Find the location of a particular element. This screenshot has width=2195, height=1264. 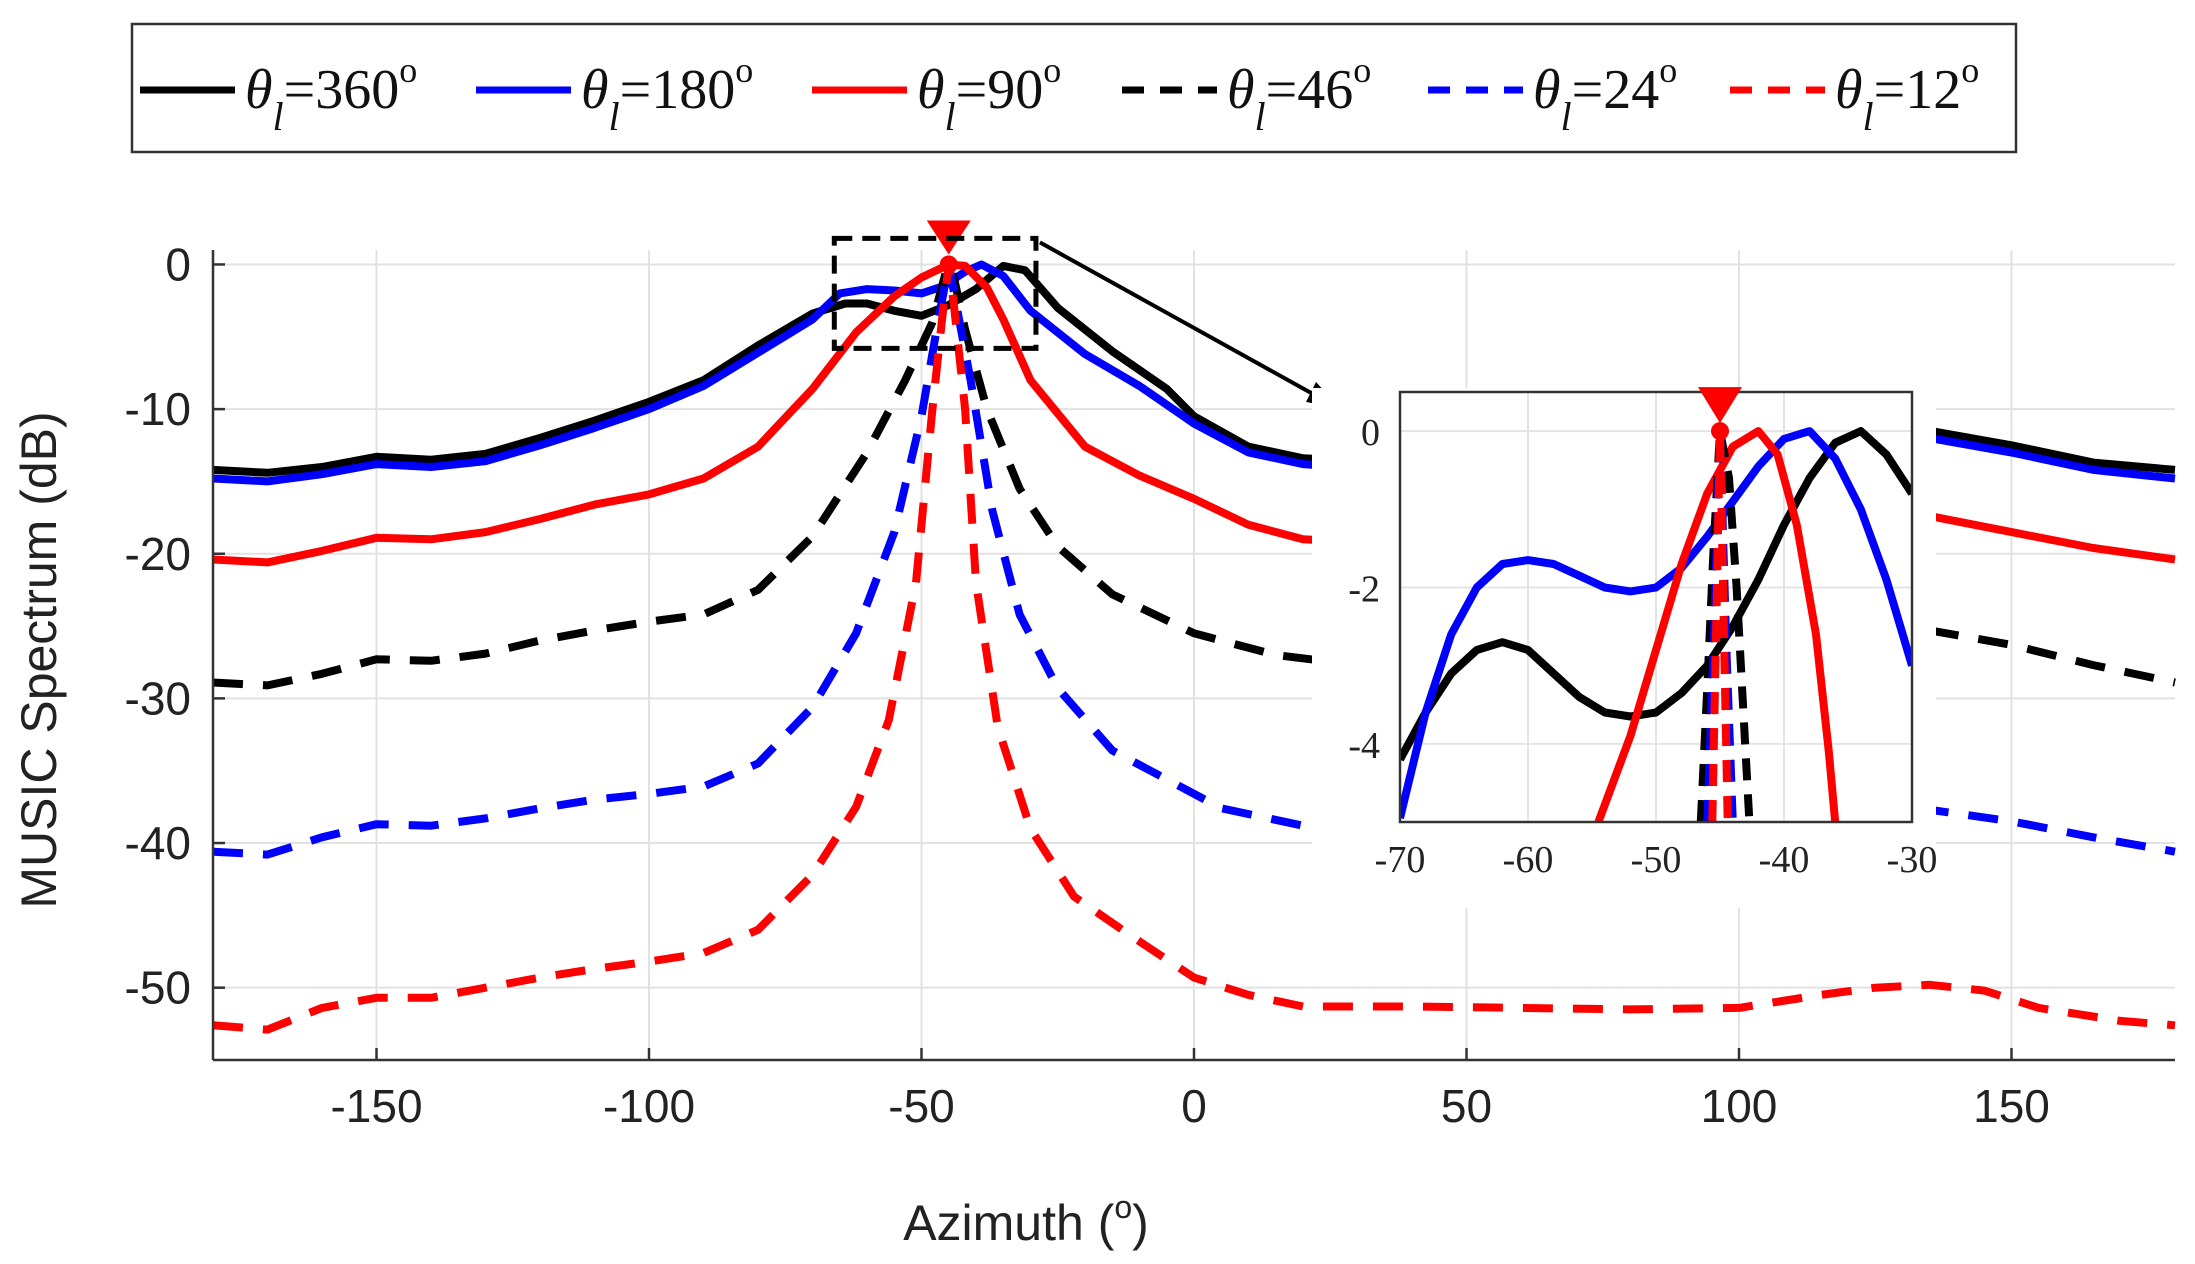

inset-peak-marker-dot is located at coordinates (1720, 431).